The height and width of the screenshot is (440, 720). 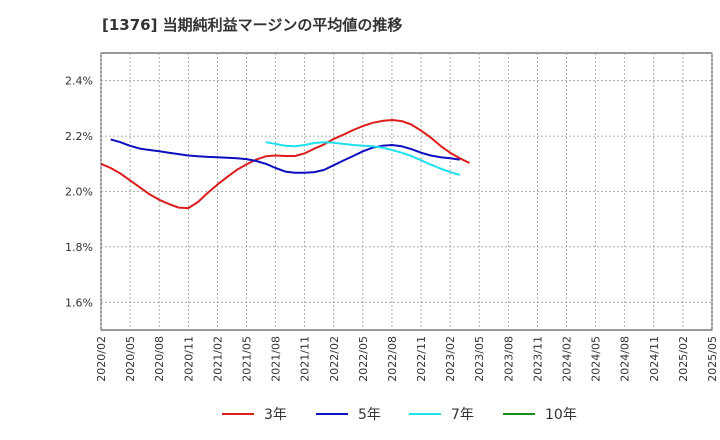 I want to click on legend-label: 5年, so click(x=369, y=415).